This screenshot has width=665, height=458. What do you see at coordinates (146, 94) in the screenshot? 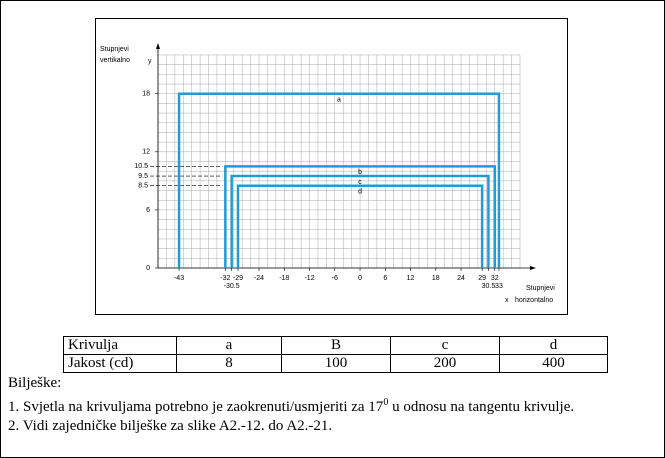
I see `y-tick-label: 18` at bounding box center [146, 94].